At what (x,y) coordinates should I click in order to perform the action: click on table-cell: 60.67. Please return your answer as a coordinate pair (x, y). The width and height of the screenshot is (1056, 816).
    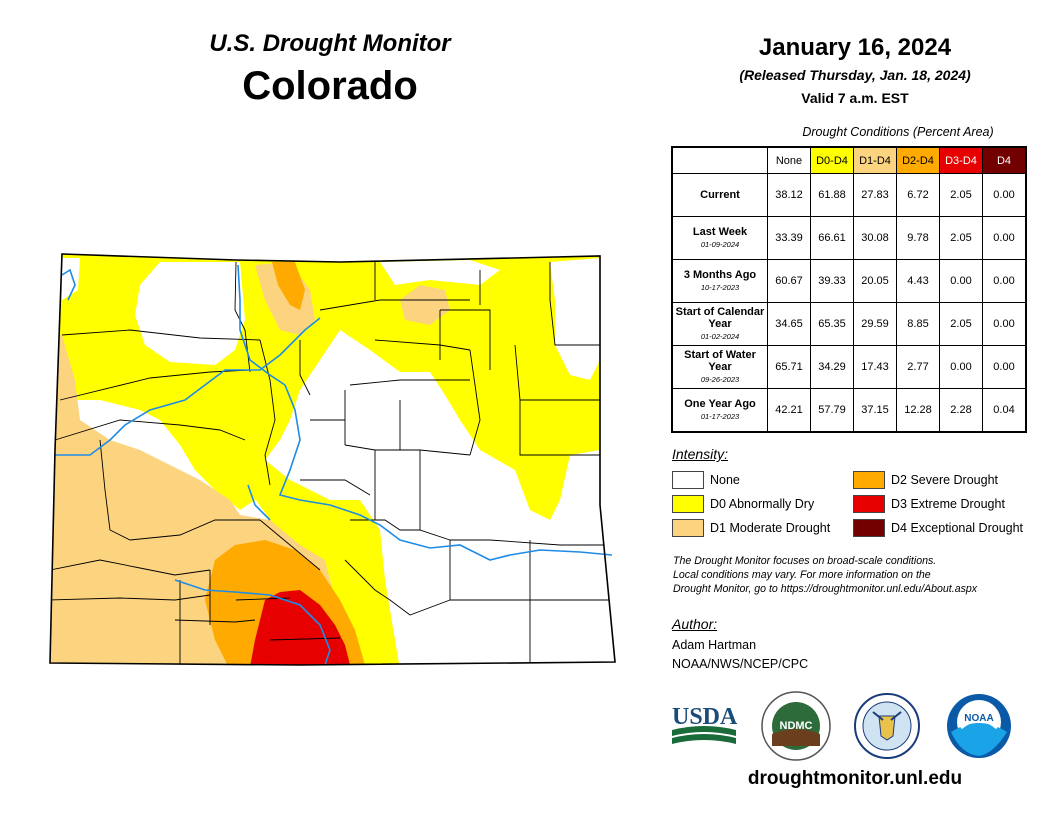
    Looking at the image, I should click on (789, 281).